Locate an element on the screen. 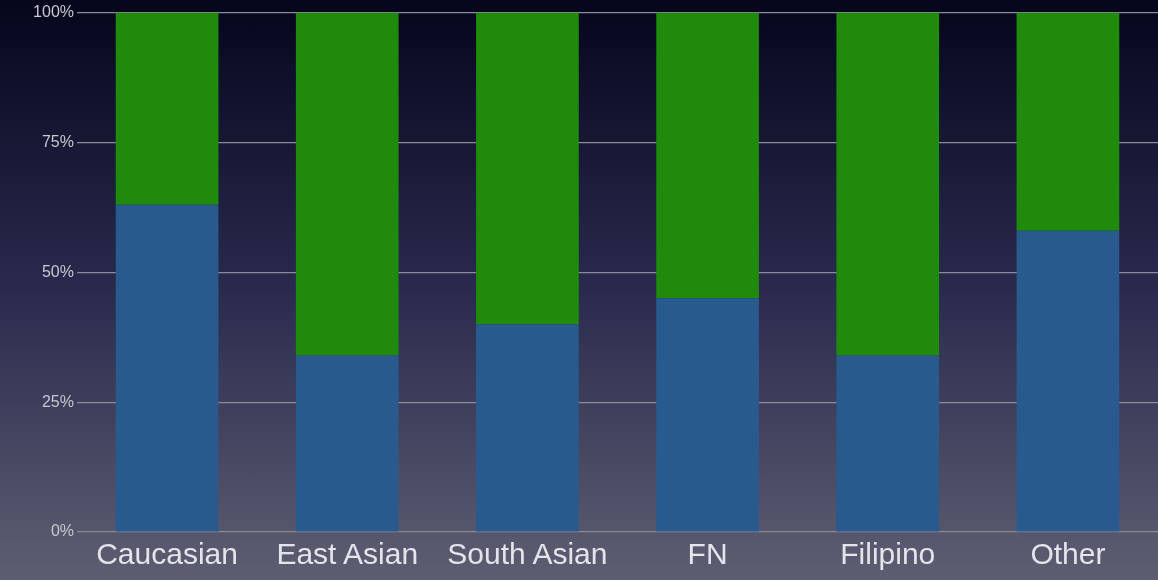  y-tick-label: 25% is located at coordinates (57, 401).